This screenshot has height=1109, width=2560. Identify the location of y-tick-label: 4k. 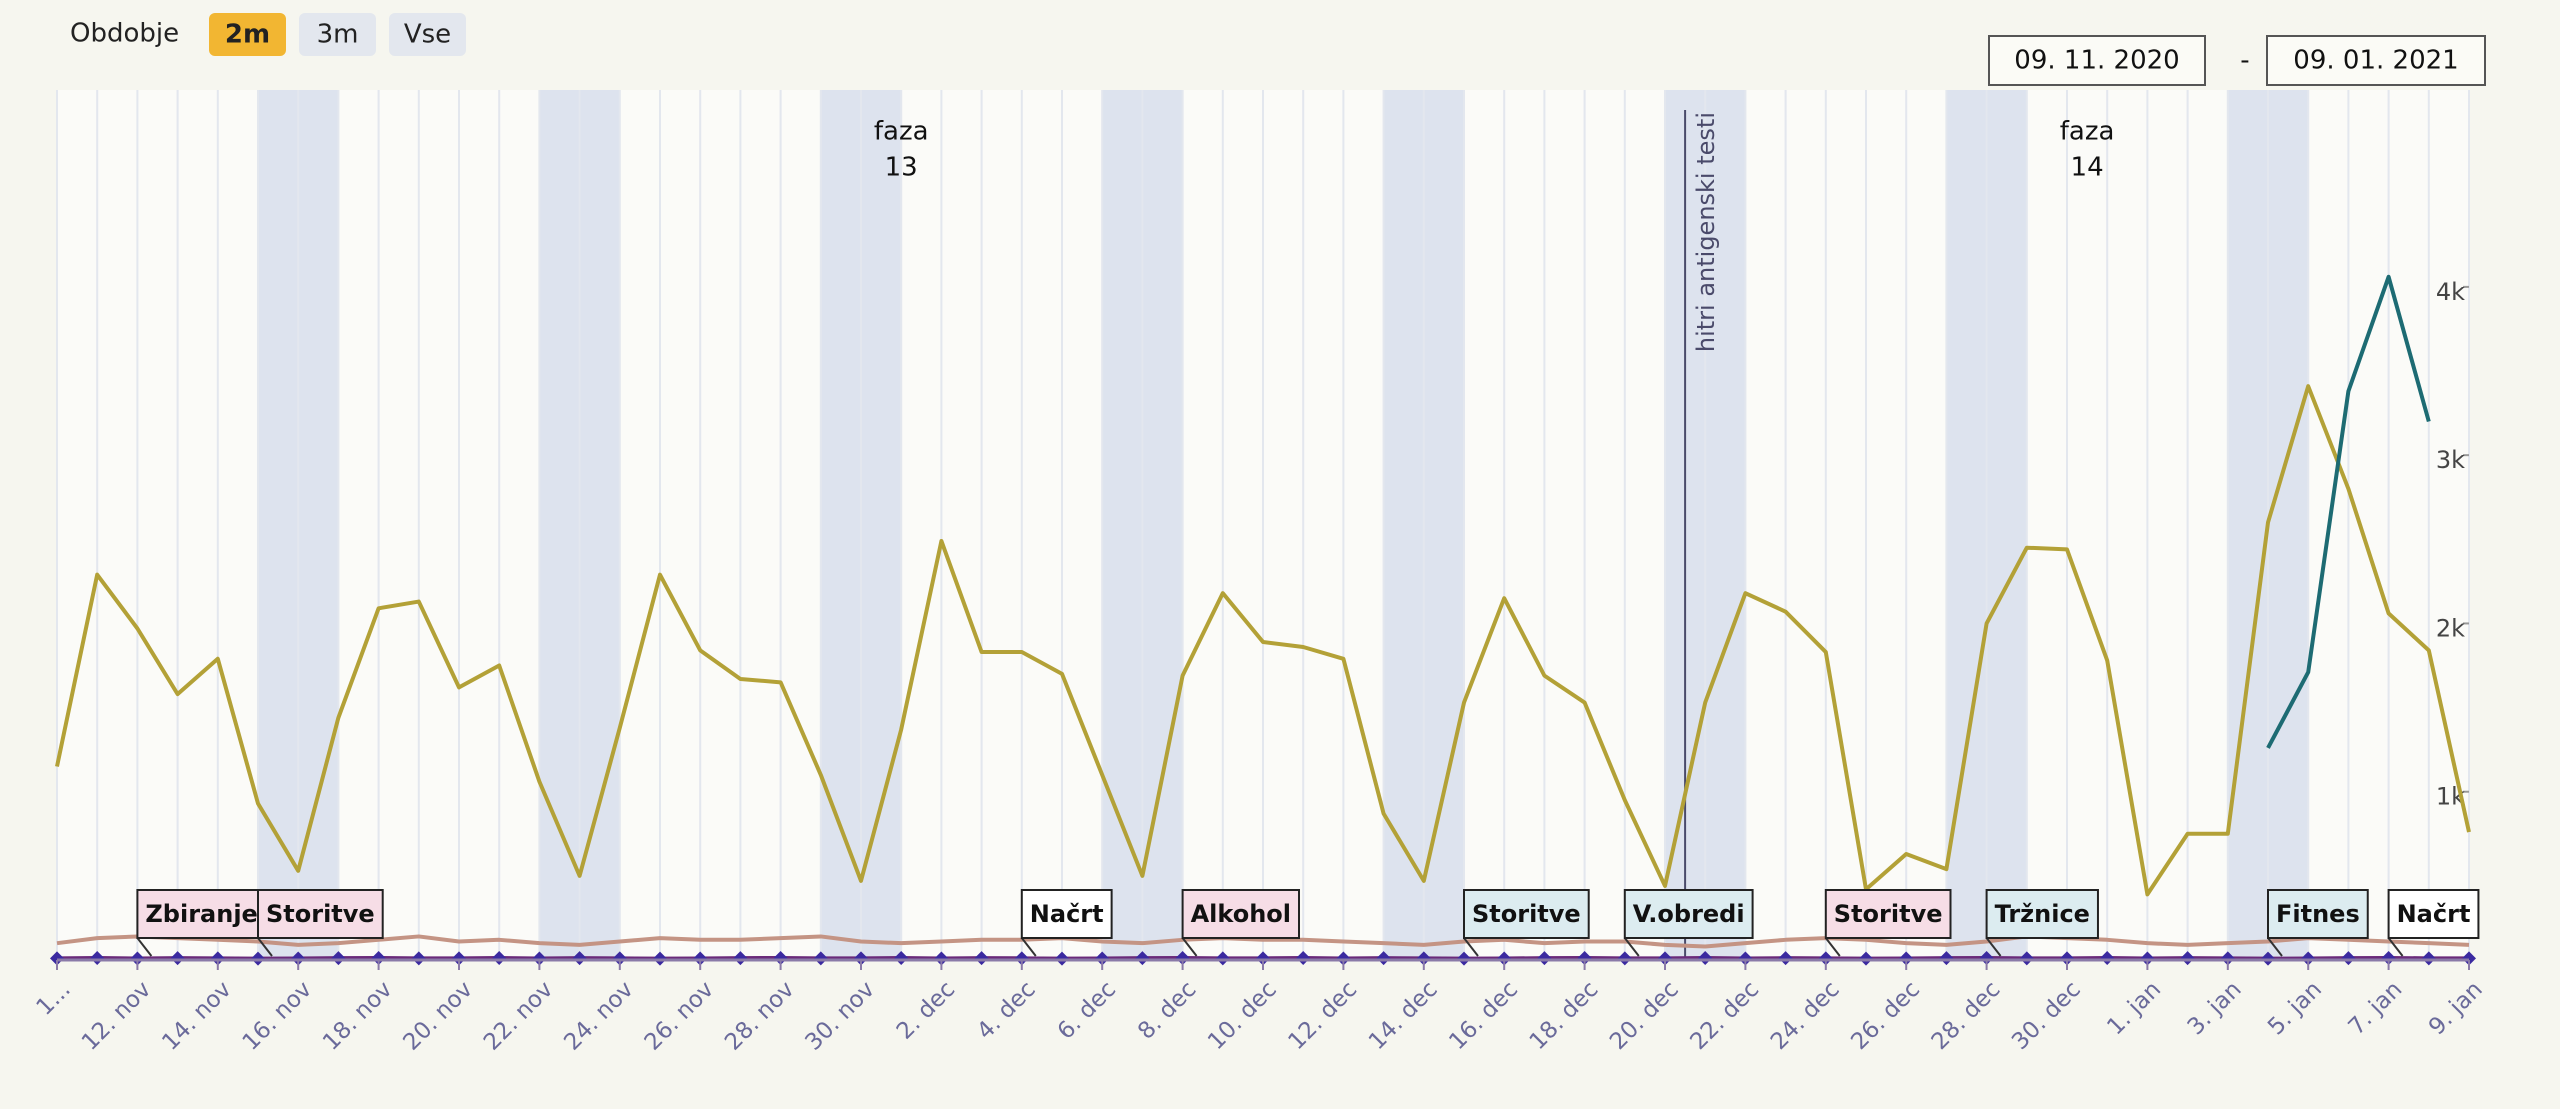
(2450, 292).